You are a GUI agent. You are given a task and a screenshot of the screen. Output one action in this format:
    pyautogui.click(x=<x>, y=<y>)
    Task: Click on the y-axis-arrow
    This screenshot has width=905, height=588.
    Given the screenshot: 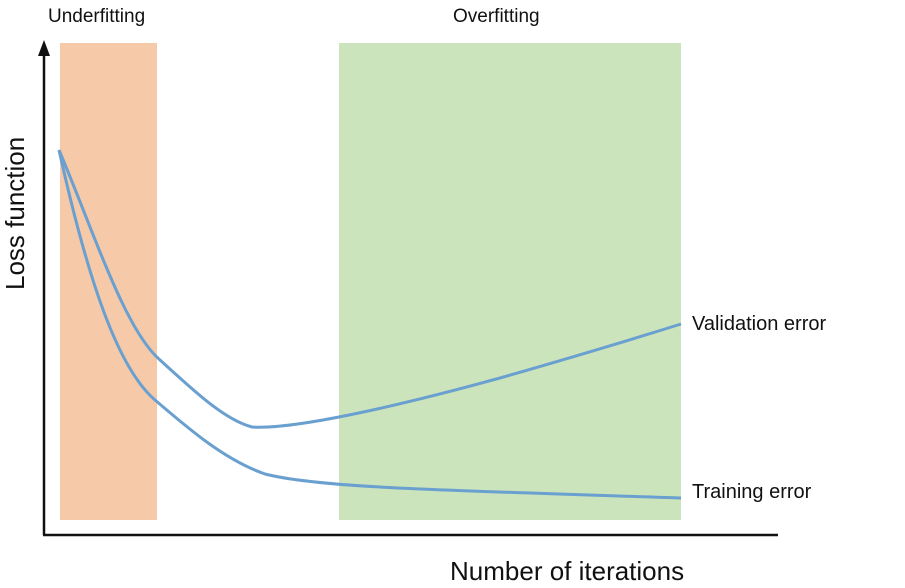 What is the action you would take?
    pyautogui.click(x=44, y=48)
    